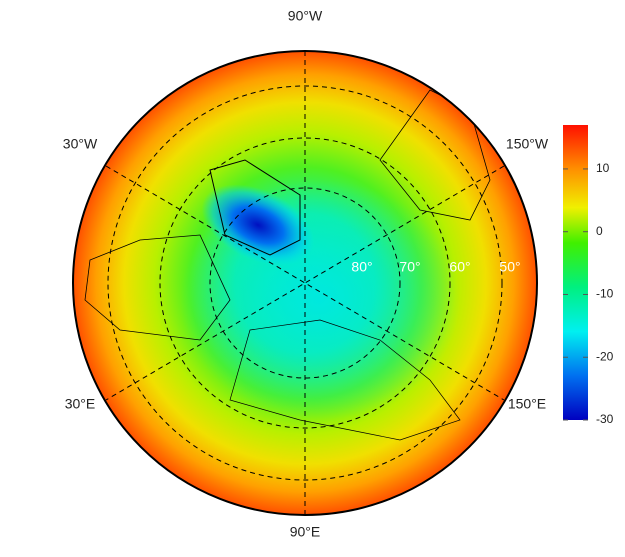 This screenshot has height=557, width=625. I want to click on parallel-label: 50°, so click(509, 267).